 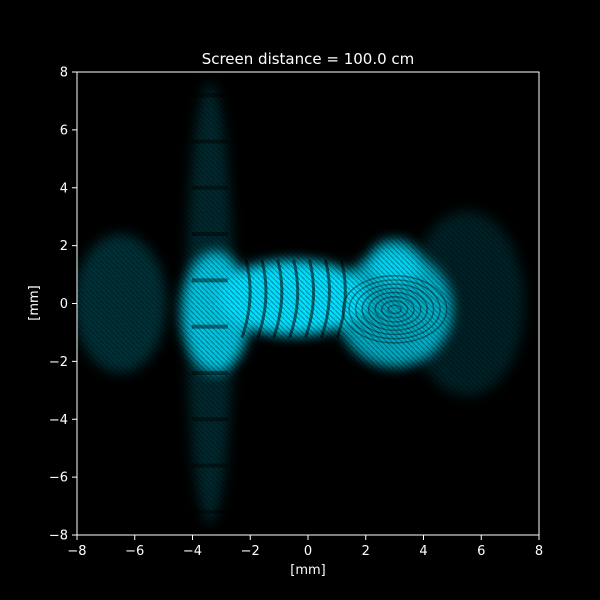 I want to click on y-tick-label: −2, so click(x=58, y=362).